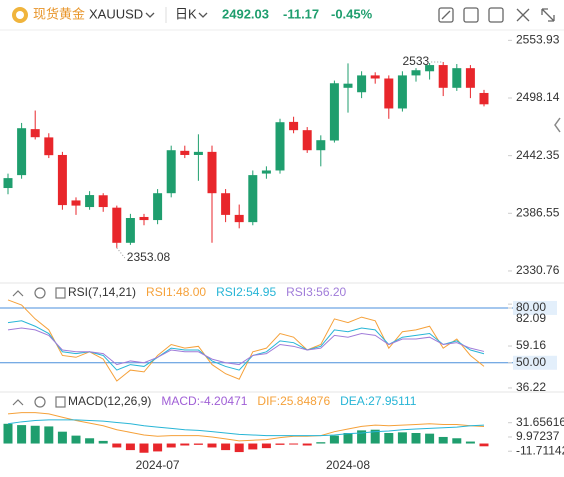  I want to click on y-tick-highlight, so click(535, 307).